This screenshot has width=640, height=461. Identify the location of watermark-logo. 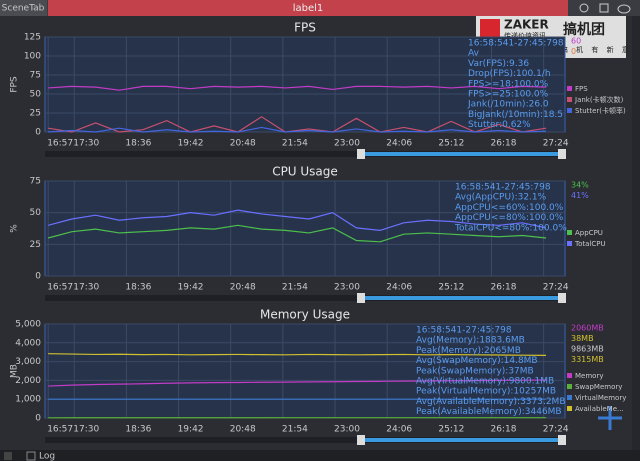
(490, 29).